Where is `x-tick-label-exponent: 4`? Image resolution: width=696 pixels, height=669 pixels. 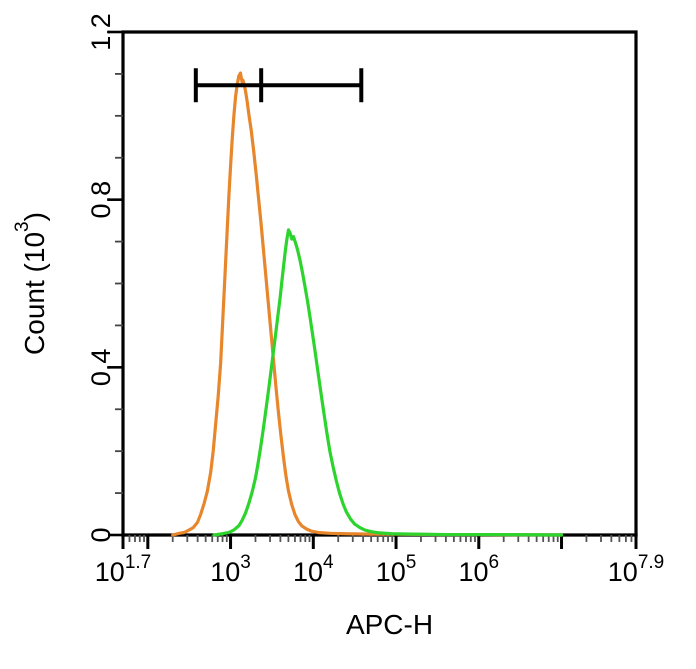 x-tick-label-exponent: 4 is located at coordinates (328, 562).